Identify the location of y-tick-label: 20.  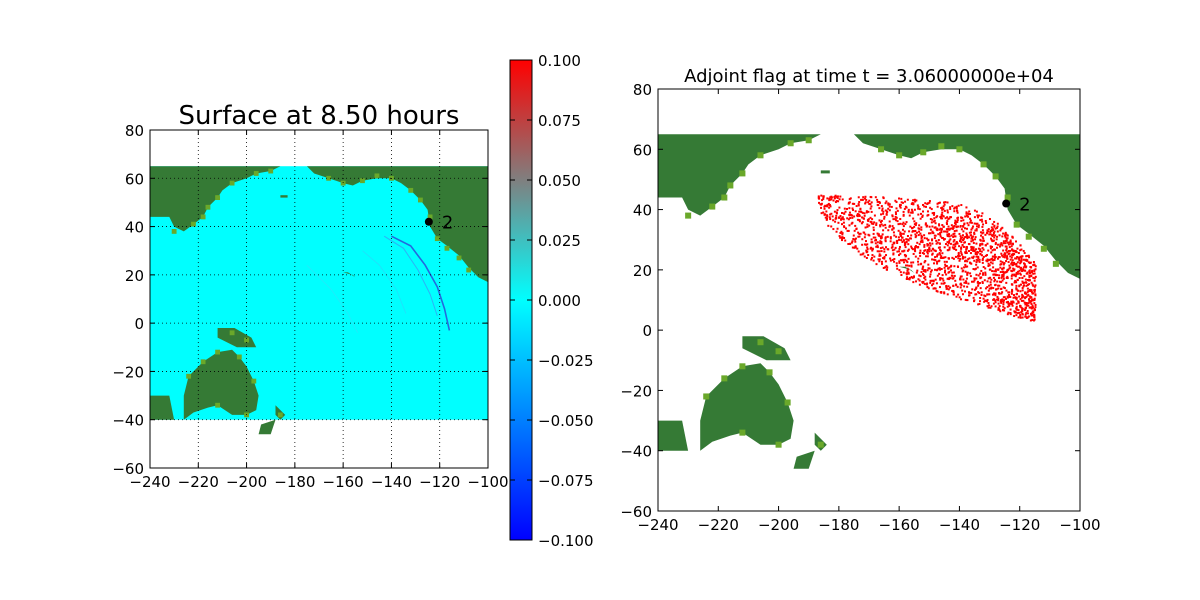
(134, 276).